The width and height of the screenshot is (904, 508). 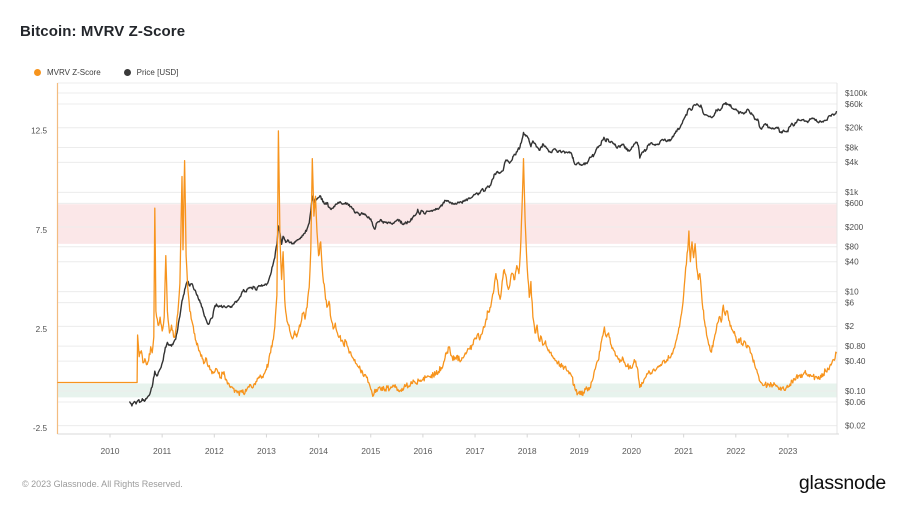 I want to click on x-axis-tick-label: 2018, so click(x=527, y=451).